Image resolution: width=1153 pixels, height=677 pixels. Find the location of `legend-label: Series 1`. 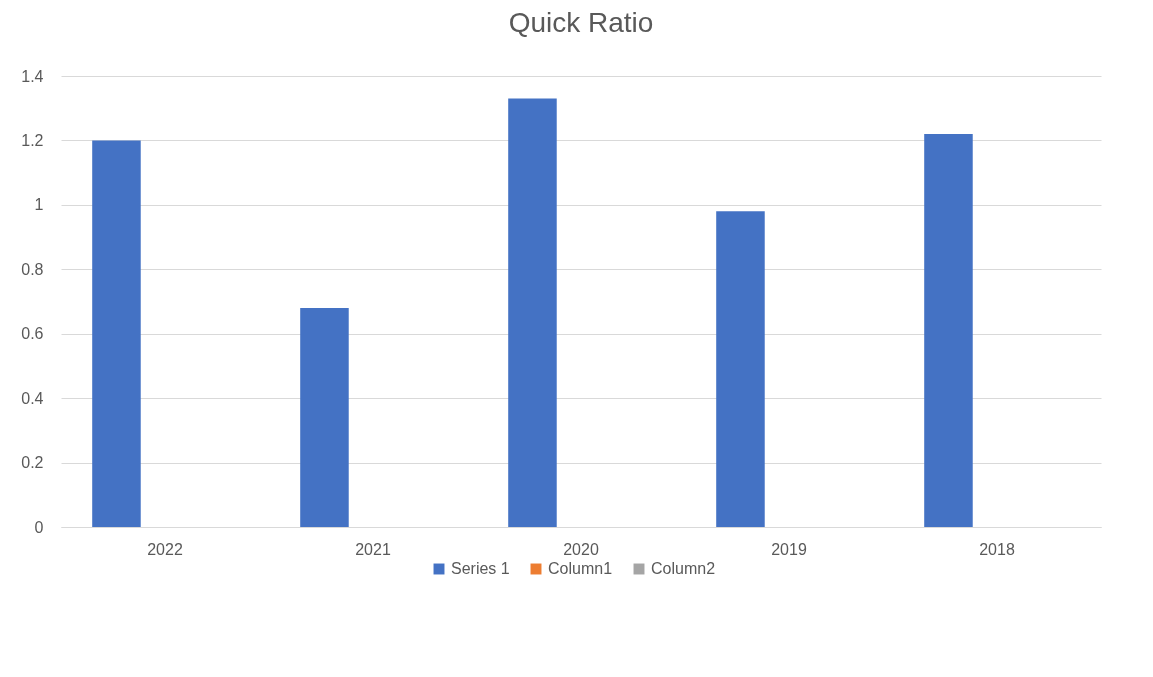

legend-label: Series 1 is located at coordinates (480, 568).